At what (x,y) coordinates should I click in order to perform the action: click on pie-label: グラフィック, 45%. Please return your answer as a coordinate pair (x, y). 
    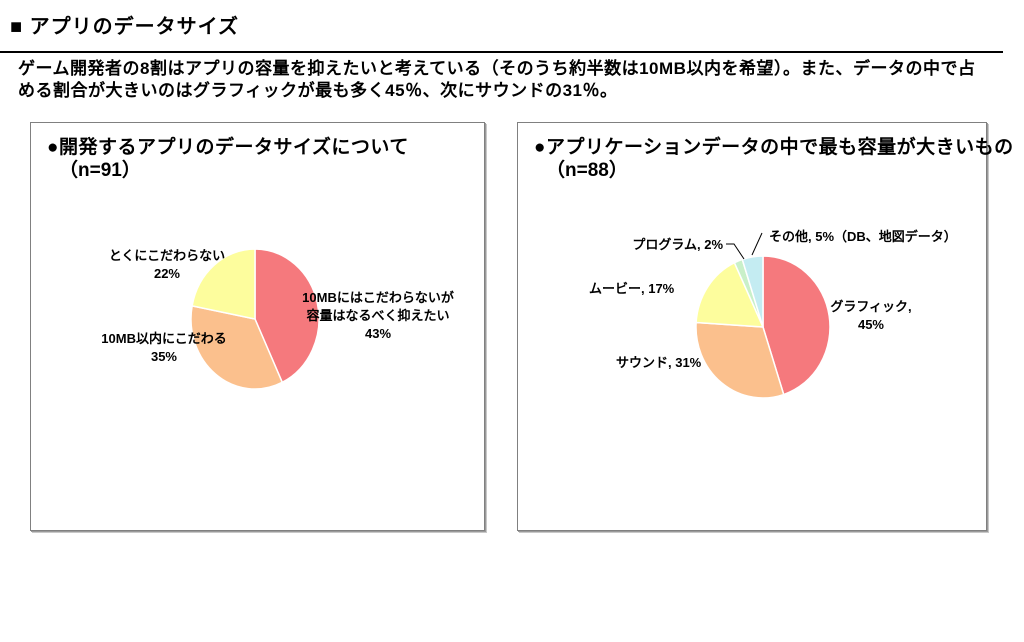
    Looking at the image, I should click on (870, 316).